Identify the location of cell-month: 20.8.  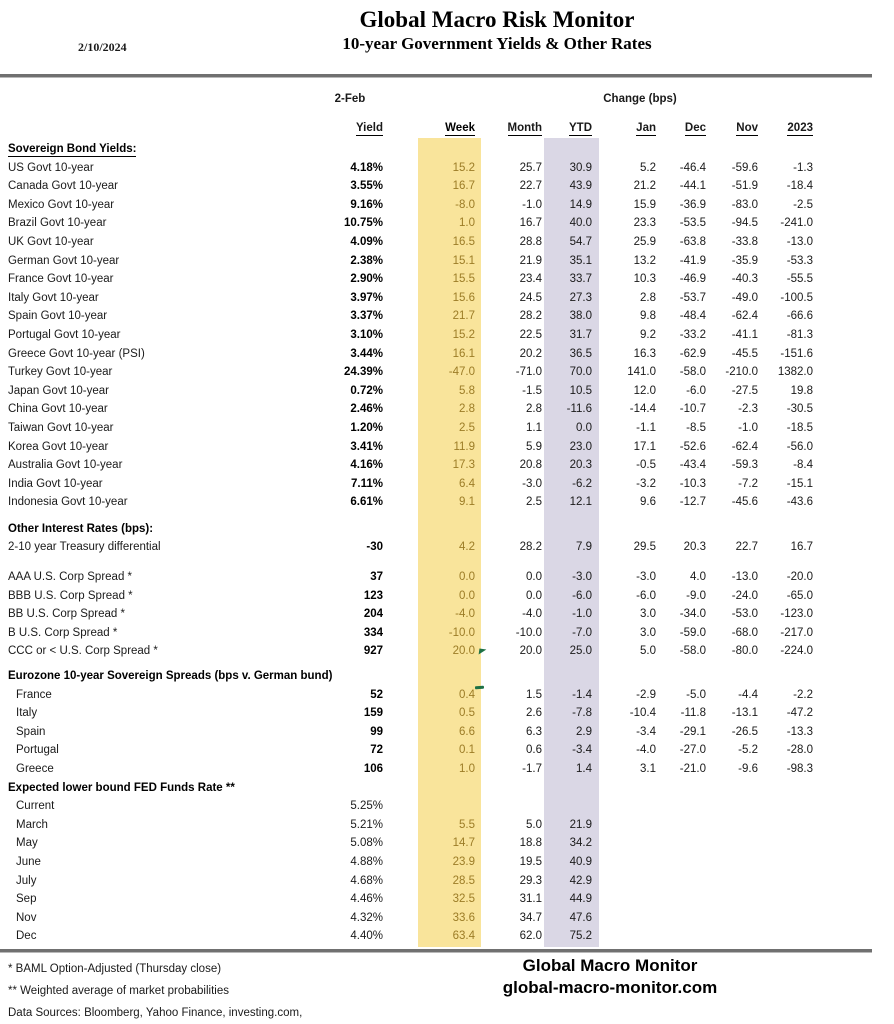
(530, 465).